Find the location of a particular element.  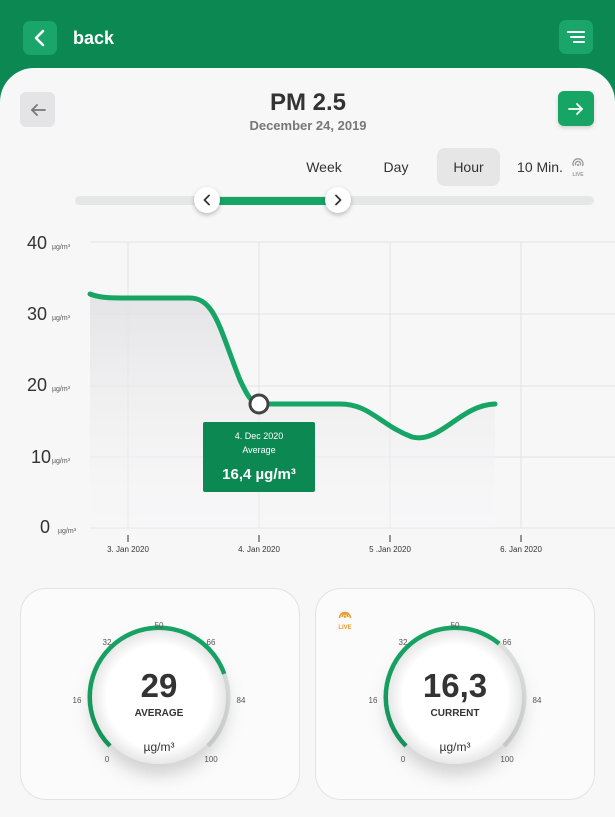

tab-hour: Hour is located at coordinates (468, 167).